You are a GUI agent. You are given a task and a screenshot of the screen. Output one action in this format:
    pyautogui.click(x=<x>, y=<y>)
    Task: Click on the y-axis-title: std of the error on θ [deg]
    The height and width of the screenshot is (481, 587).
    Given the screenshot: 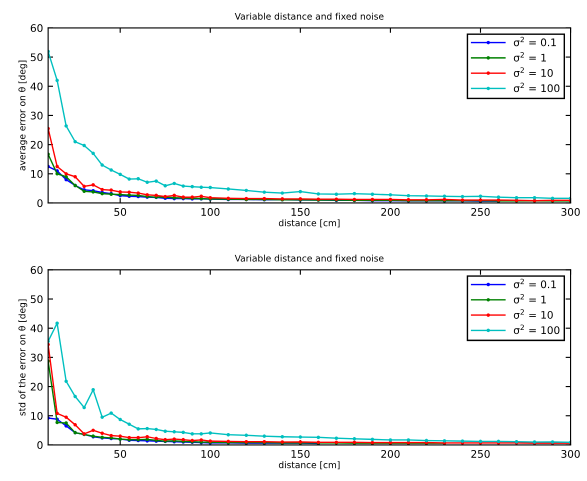 What is the action you would take?
    pyautogui.click(x=23, y=357)
    